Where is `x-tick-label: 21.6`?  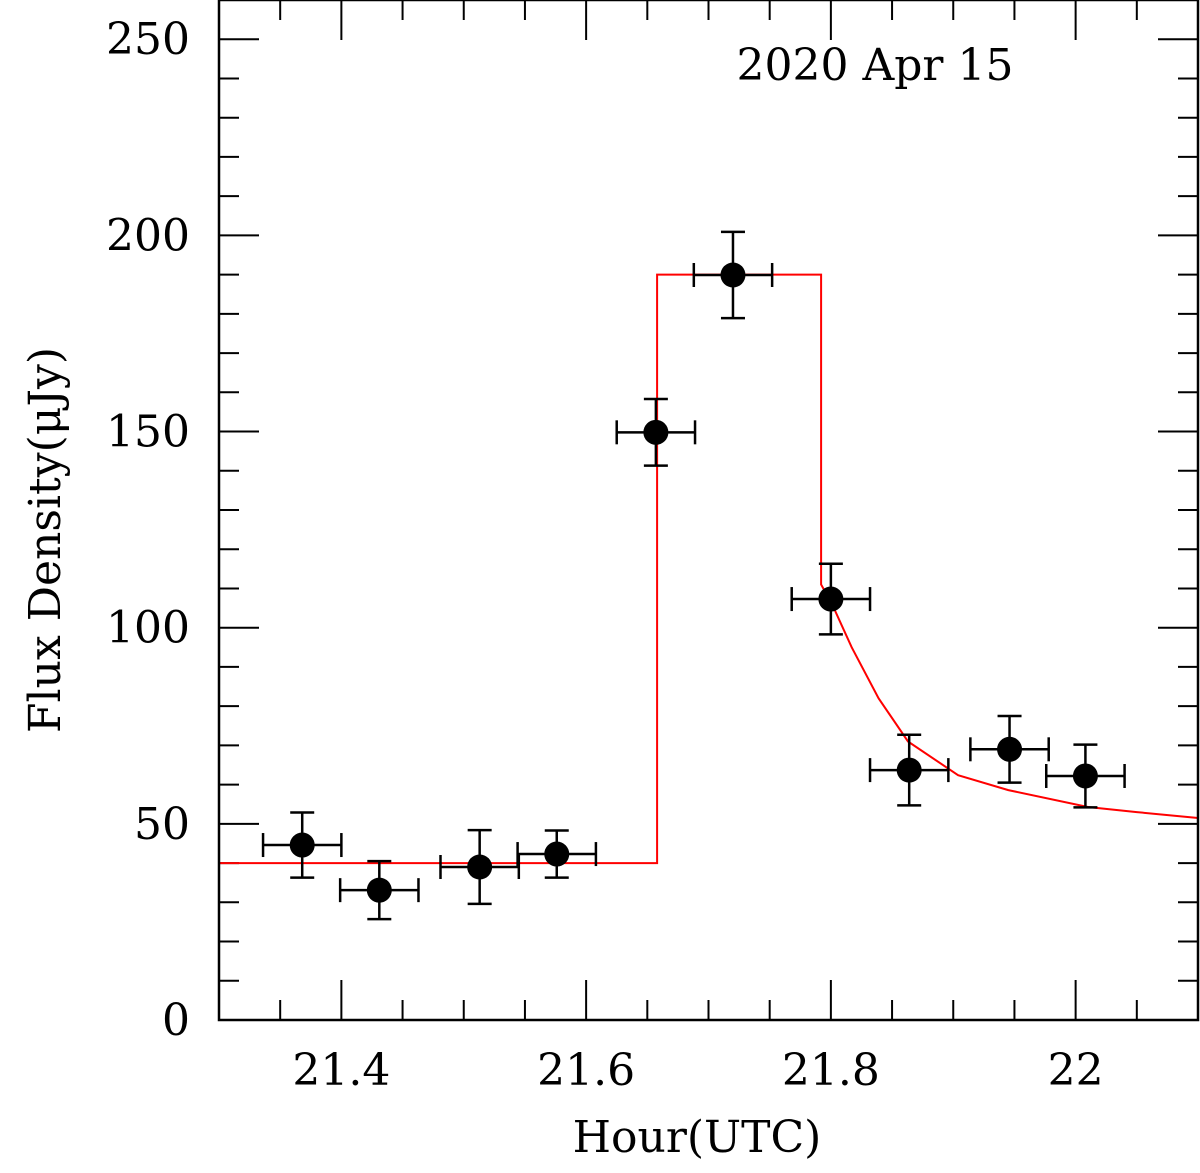
x-tick-label: 21.6 is located at coordinates (586, 1070).